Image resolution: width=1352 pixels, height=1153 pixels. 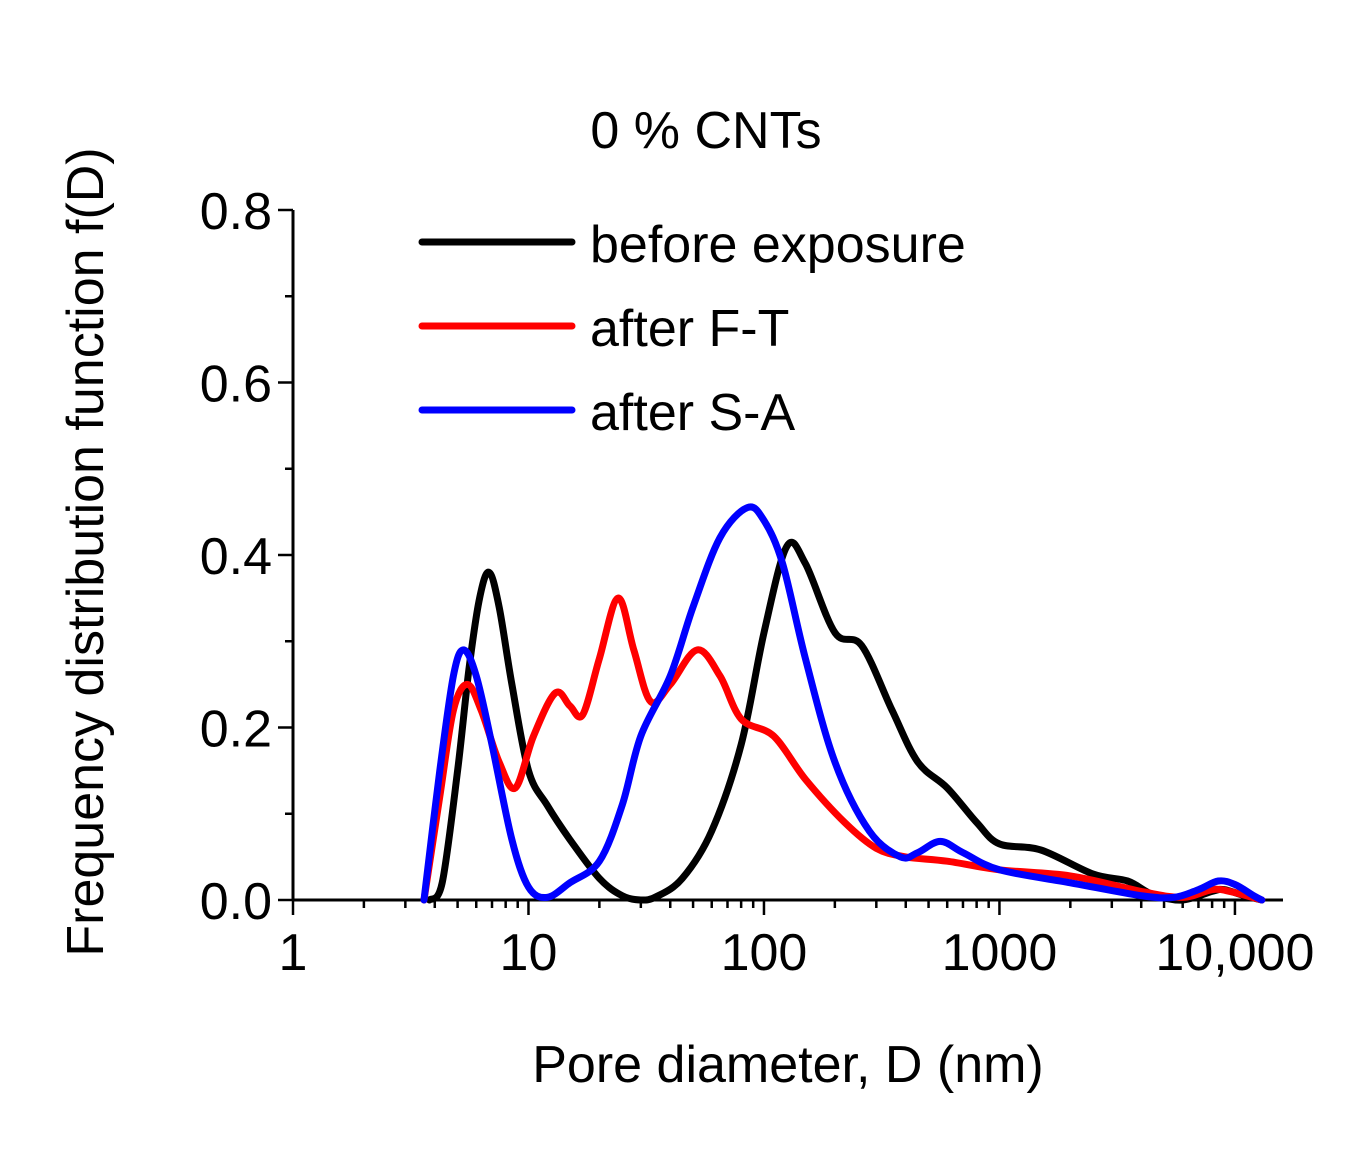 What do you see at coordinates (778, 245) in the screenshot?
I see `legend-label-1: before exposure` at bounding box center [778, 245].